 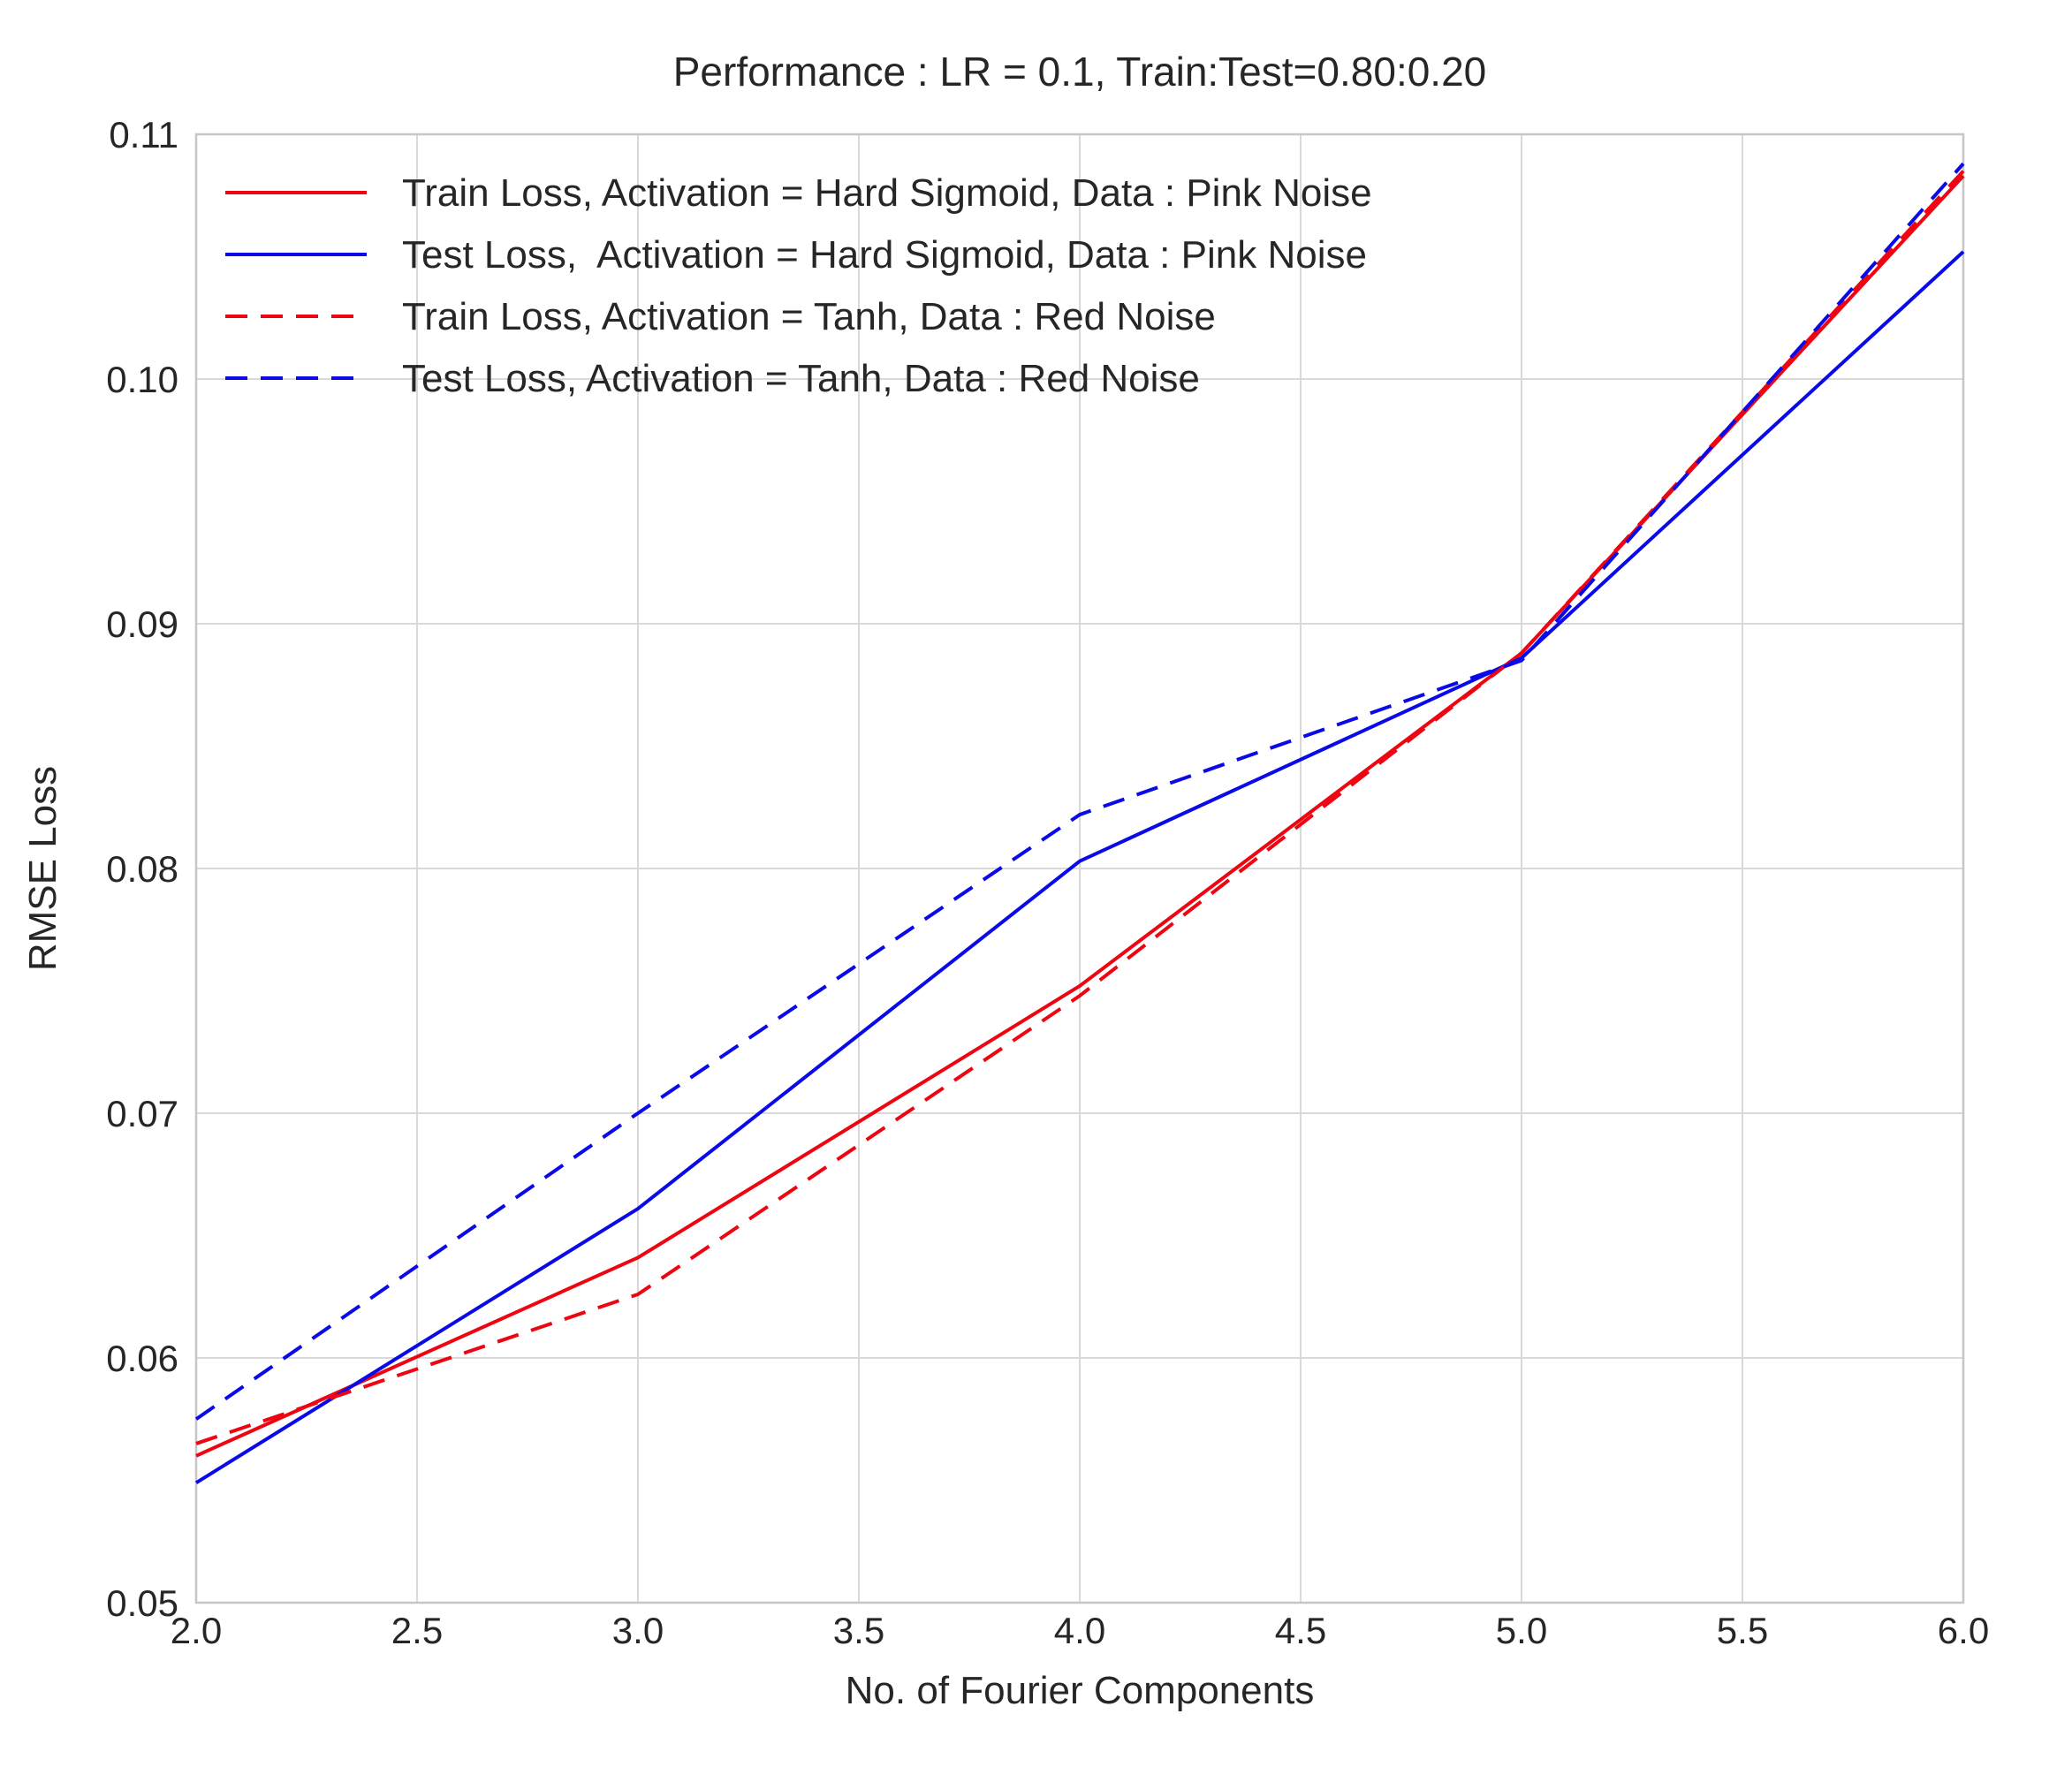 What do you see at coordinates (142, 1358) in the screenshot?
I see `y-tick-label: 0.06` at bounding box center [142, 1358].